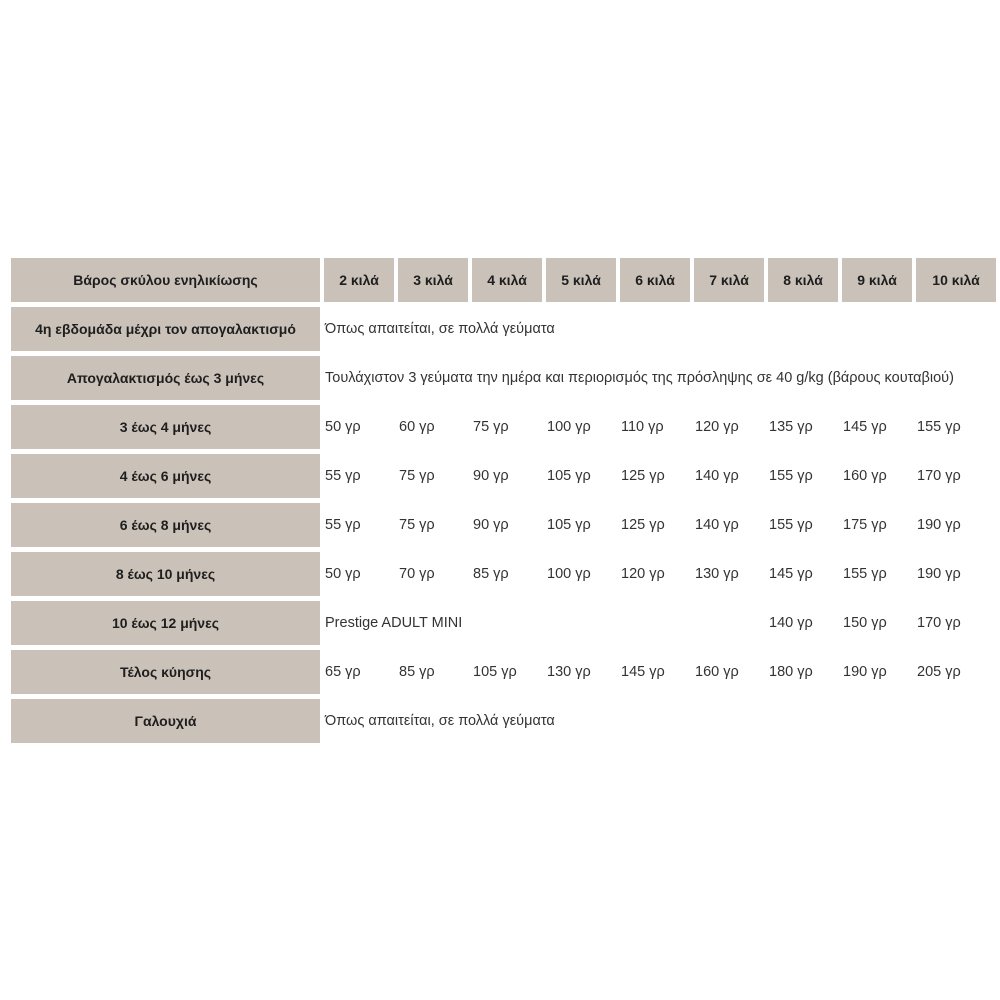  Describe the element at coordinates (165, 378) in the screenshot. I see `row-label-cell: Απογαλακτισμός έως 3 μήνες` at that location.